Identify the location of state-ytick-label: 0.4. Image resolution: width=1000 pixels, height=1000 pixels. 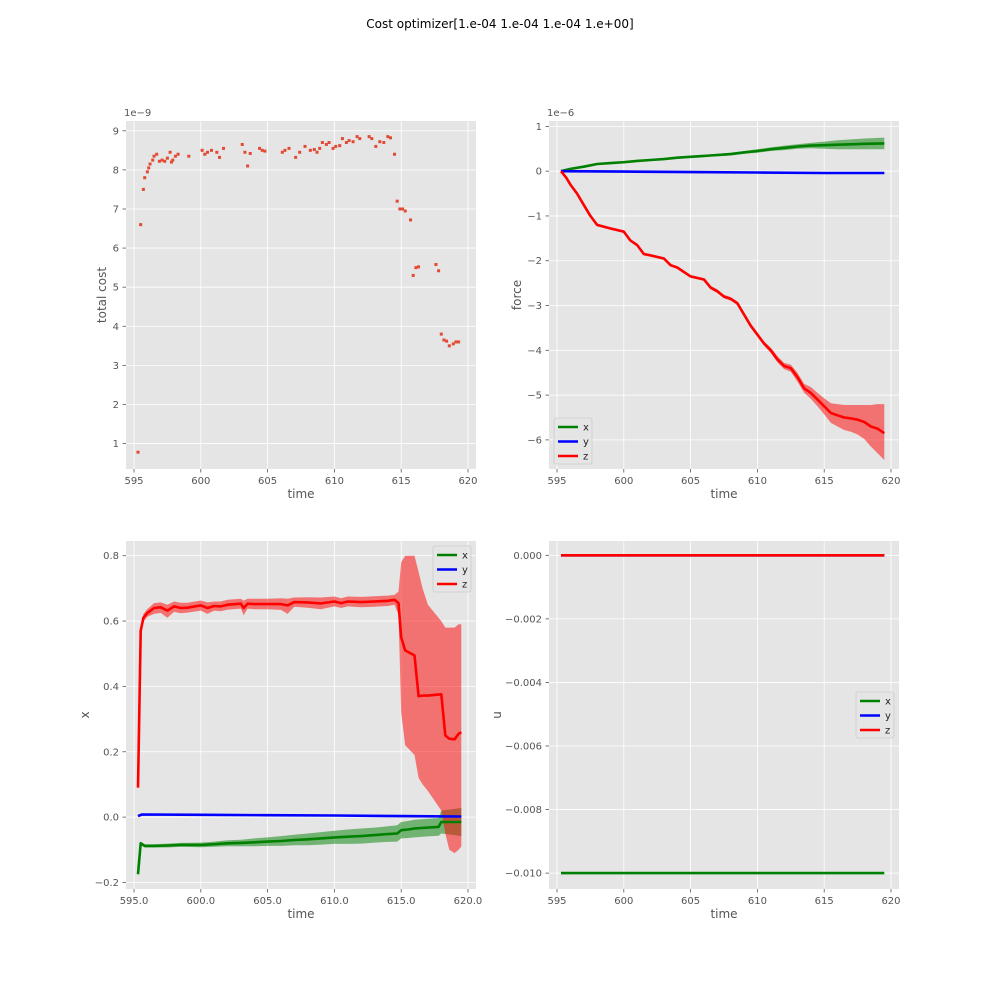
(111, 687).